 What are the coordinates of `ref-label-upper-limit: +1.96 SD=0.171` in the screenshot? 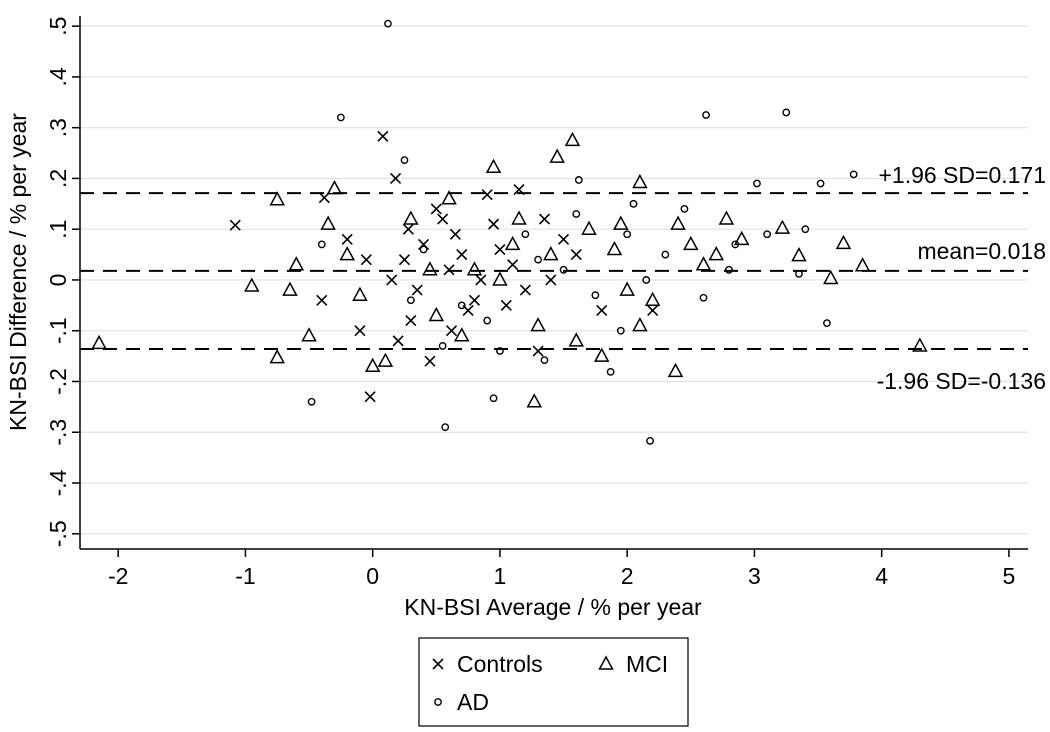 It's located at (962, 175).